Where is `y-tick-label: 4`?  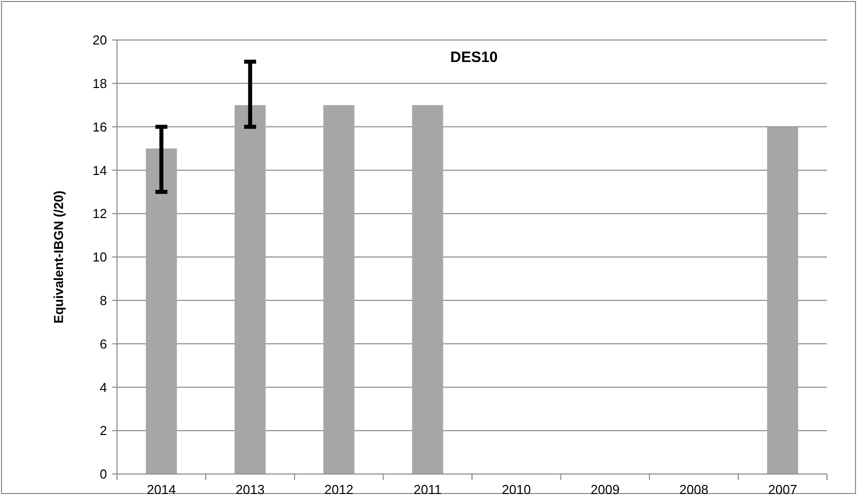 y-tick-label: 4 is located at coordinates (103, 387).